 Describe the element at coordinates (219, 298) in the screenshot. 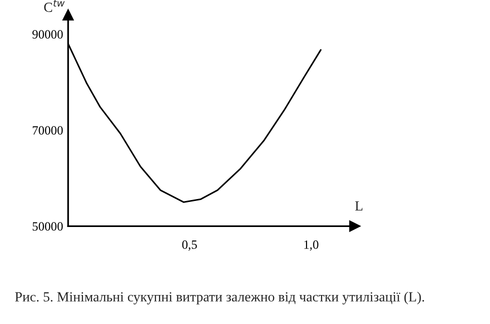

I see `text: Рис. 5. Мінімальні сукупні витрати залежно від частки утилізації (L).` at that location.